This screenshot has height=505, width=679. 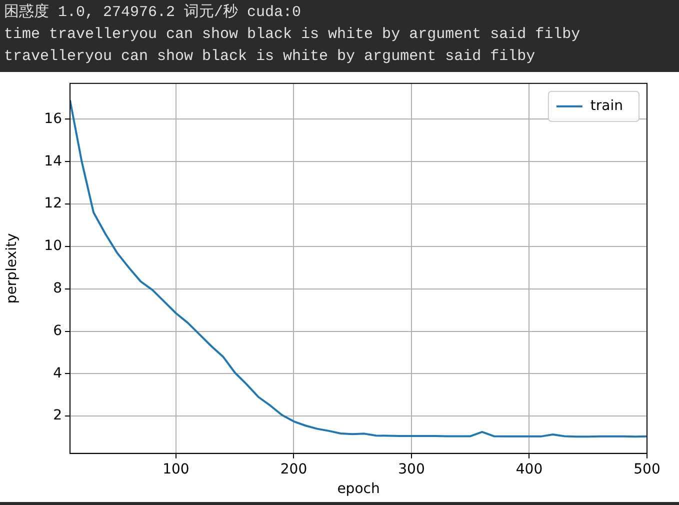 What do you see at coordinates (607, 106) in the screenshot?
I see `legend-label: train` at bounding box center [607, 106].